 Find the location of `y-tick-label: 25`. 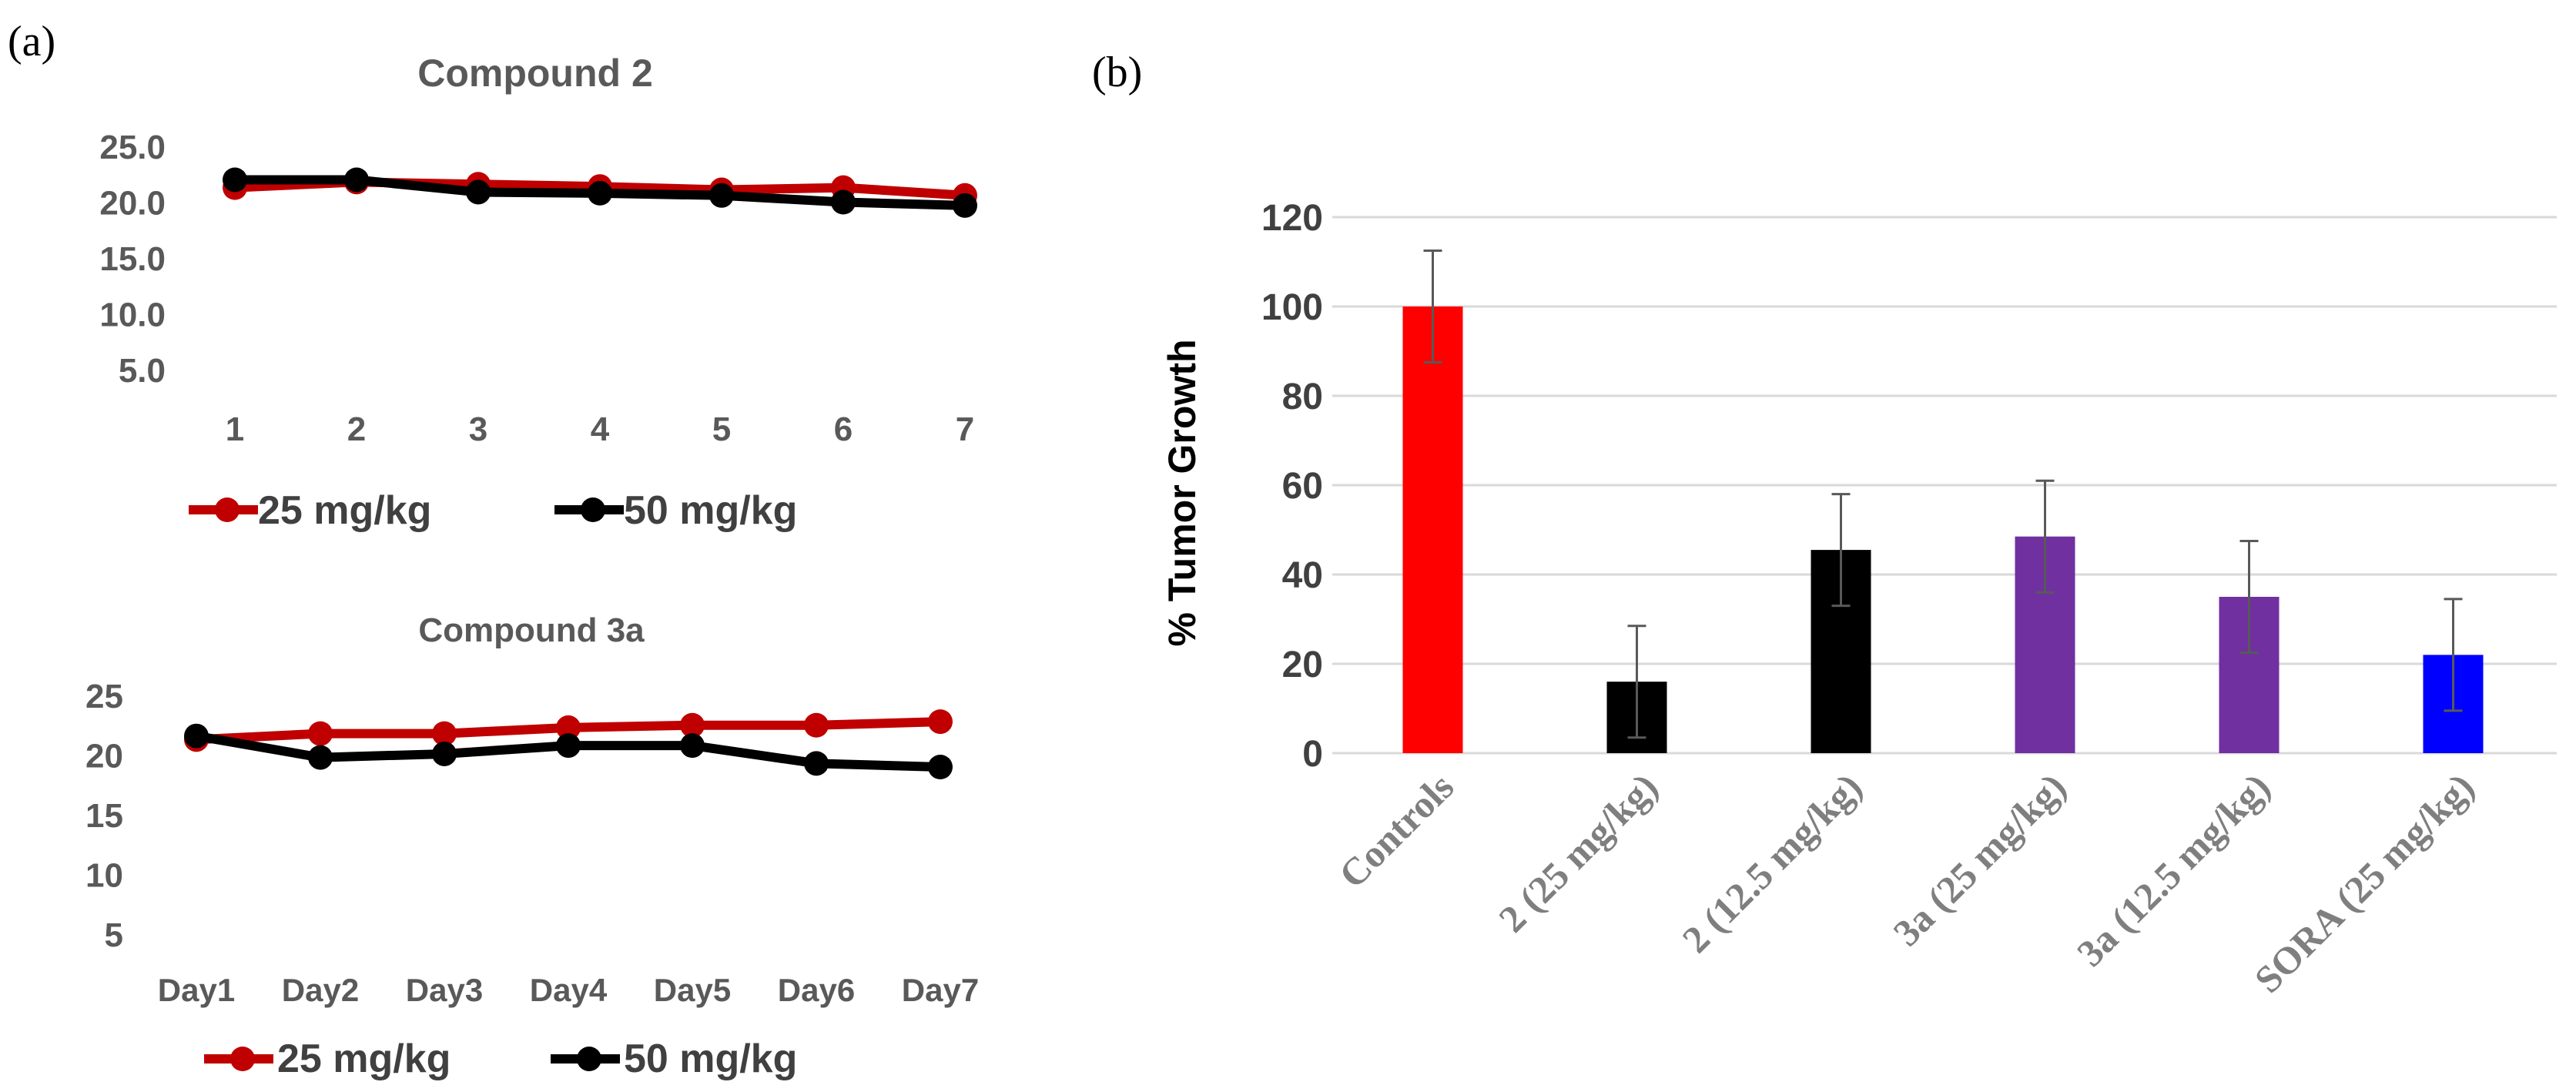

y-tick-label: 25 is located at coordinates (104, 696).